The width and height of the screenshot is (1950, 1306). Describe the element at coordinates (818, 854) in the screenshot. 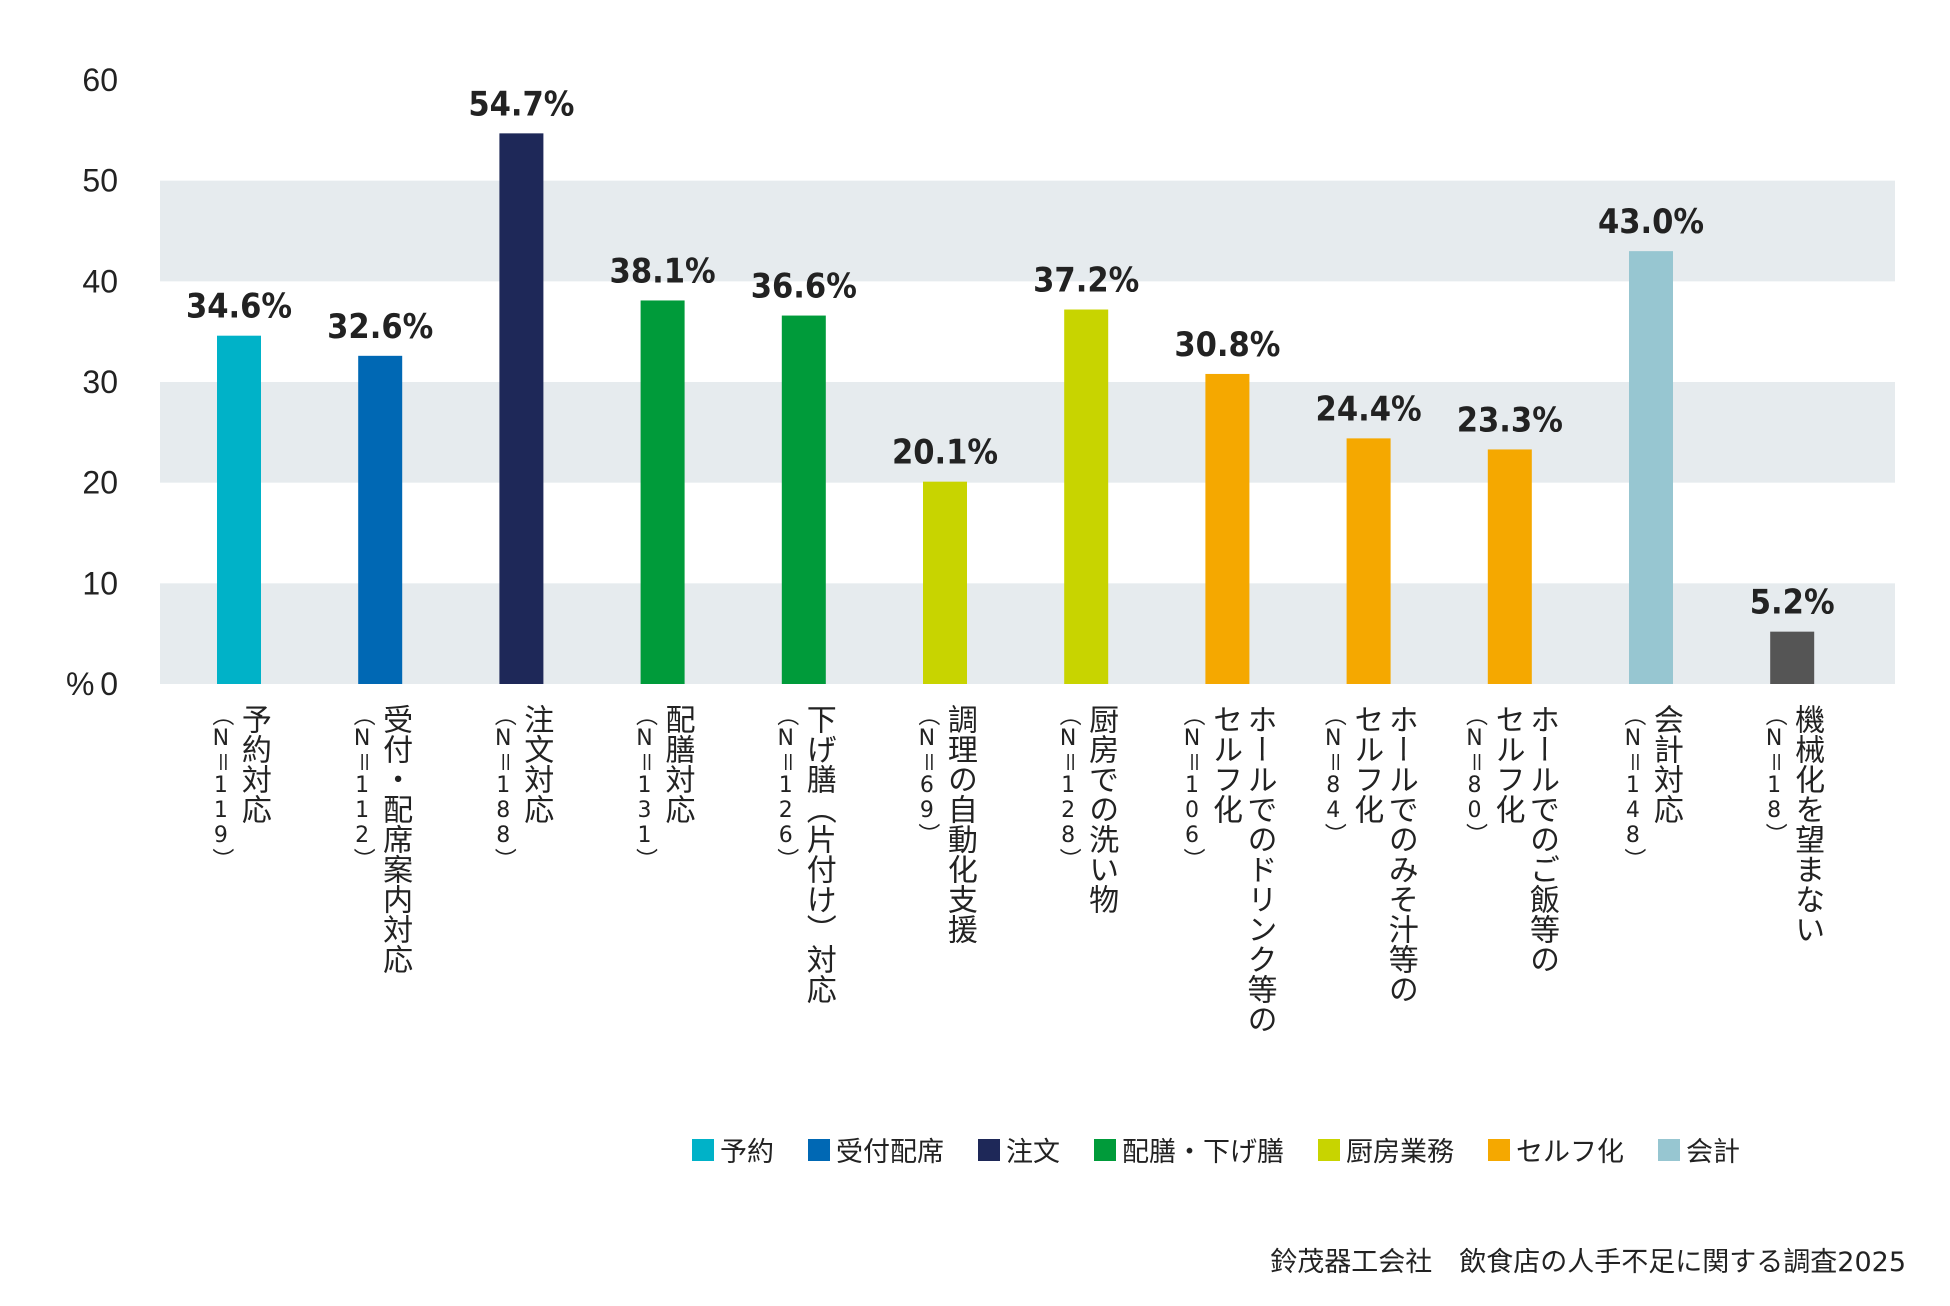

I see `category-label: 下げ膳（片付け）対応` at that location.